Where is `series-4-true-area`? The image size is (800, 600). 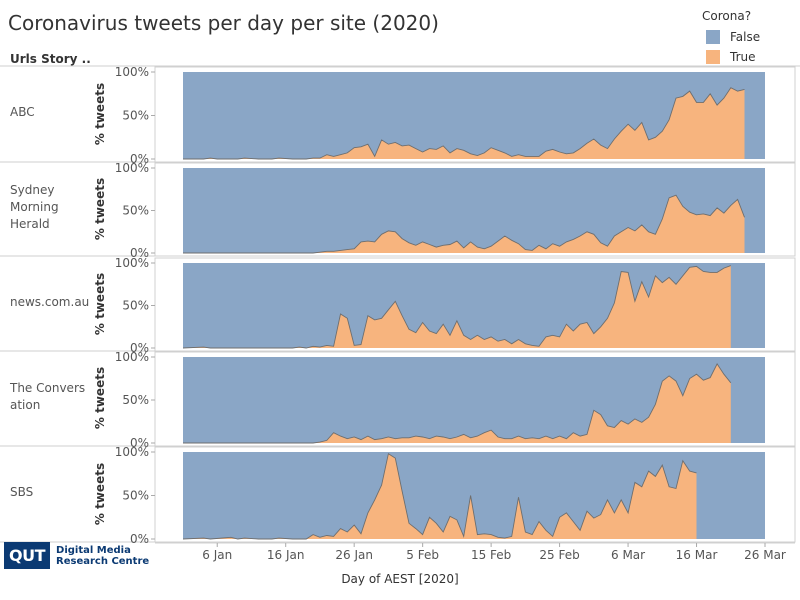 series-4-true-area is located at coordinates (440, 496).